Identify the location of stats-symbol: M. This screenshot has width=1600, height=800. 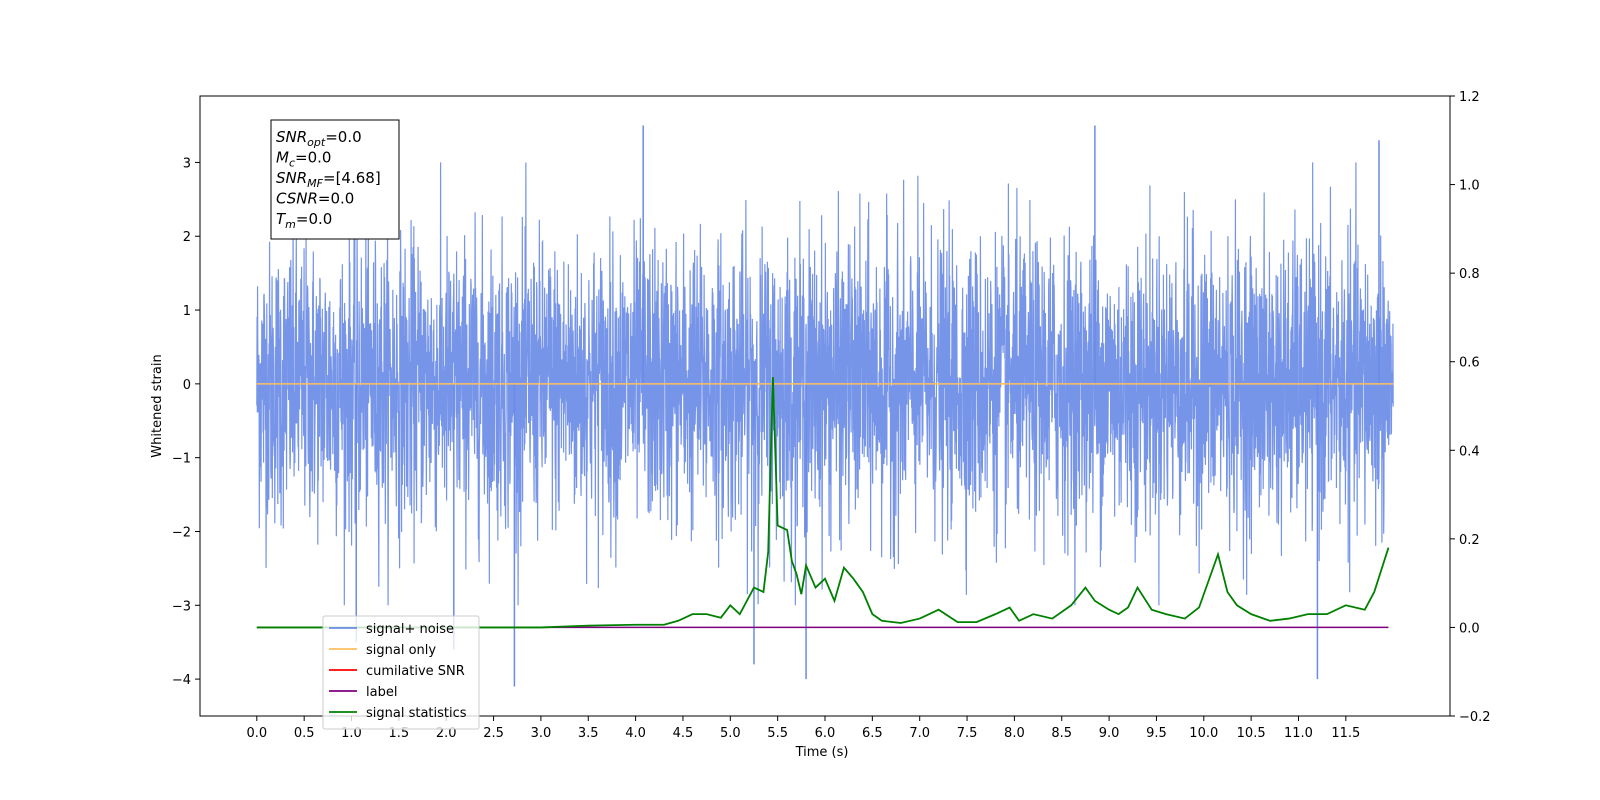
(282, 158).